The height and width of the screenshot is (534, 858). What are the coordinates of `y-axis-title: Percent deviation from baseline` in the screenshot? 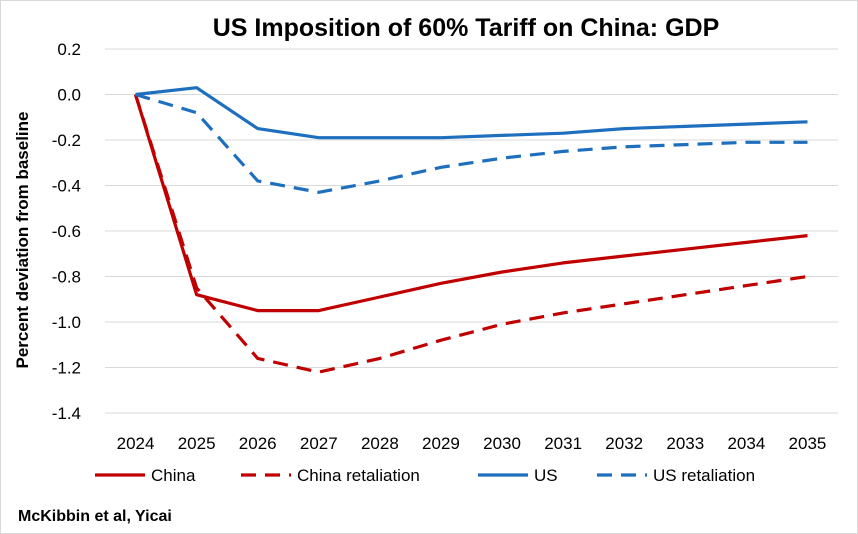 It's located at (22, 240).